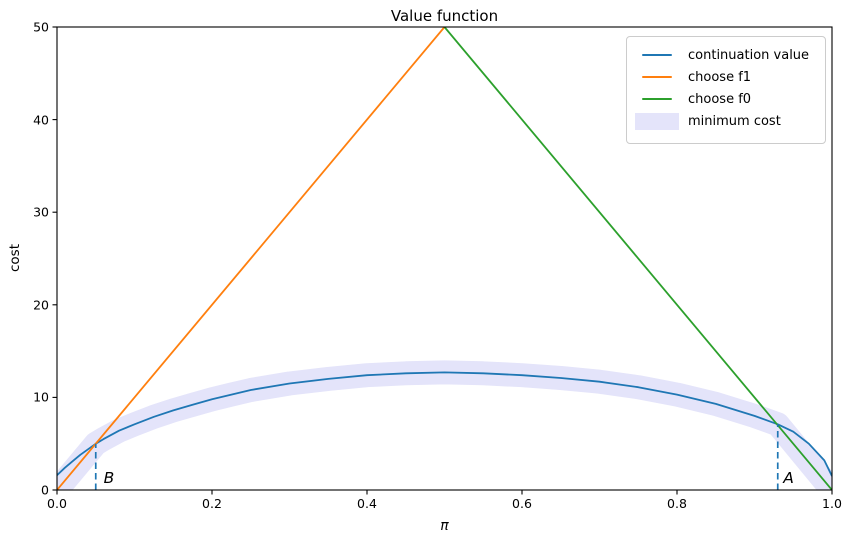  I want to click on y-tick-label: 20, so click(41, 305).